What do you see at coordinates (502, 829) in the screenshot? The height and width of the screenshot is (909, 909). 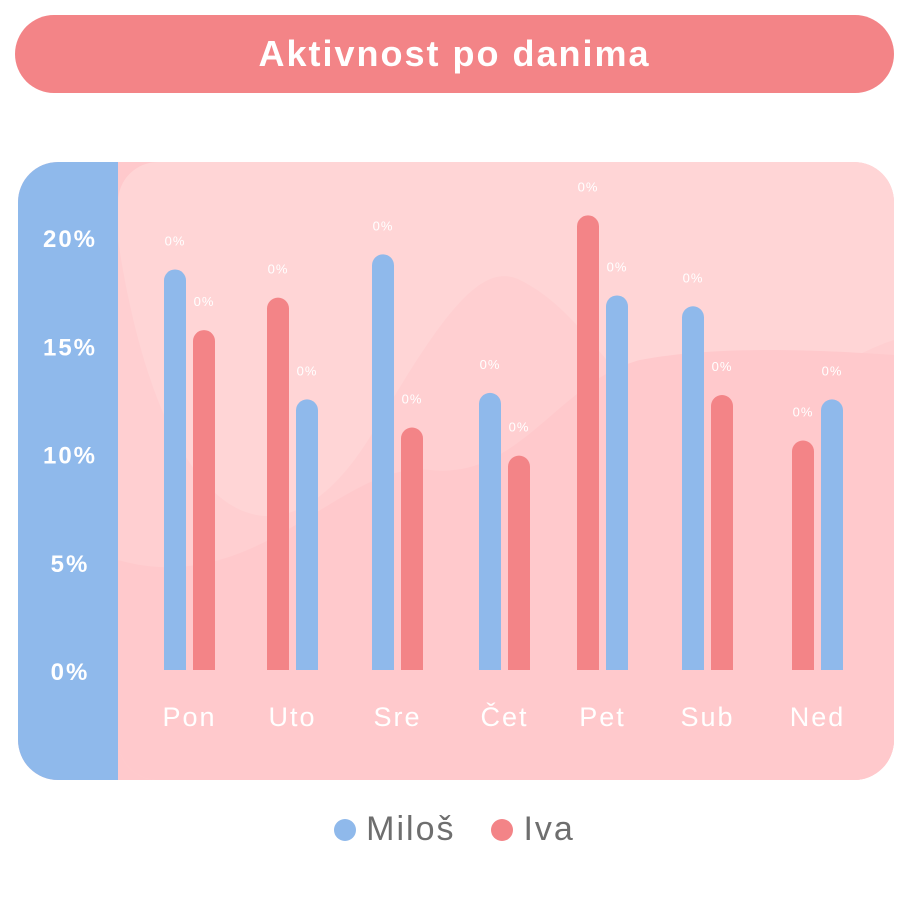 I see `legend-dot-iva` at bounding box center [502, 829].